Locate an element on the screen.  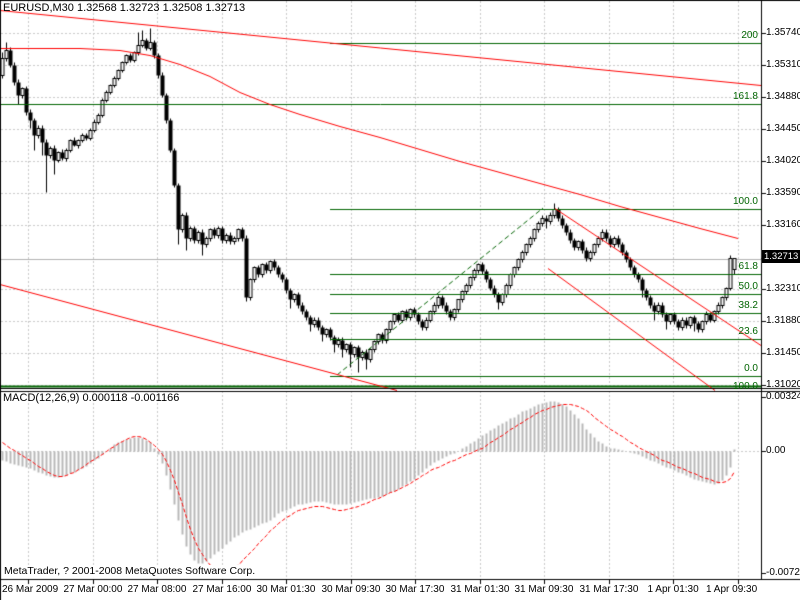
time-axis-label: 1 Apr 09:30 is located at coordinates (732, 589).